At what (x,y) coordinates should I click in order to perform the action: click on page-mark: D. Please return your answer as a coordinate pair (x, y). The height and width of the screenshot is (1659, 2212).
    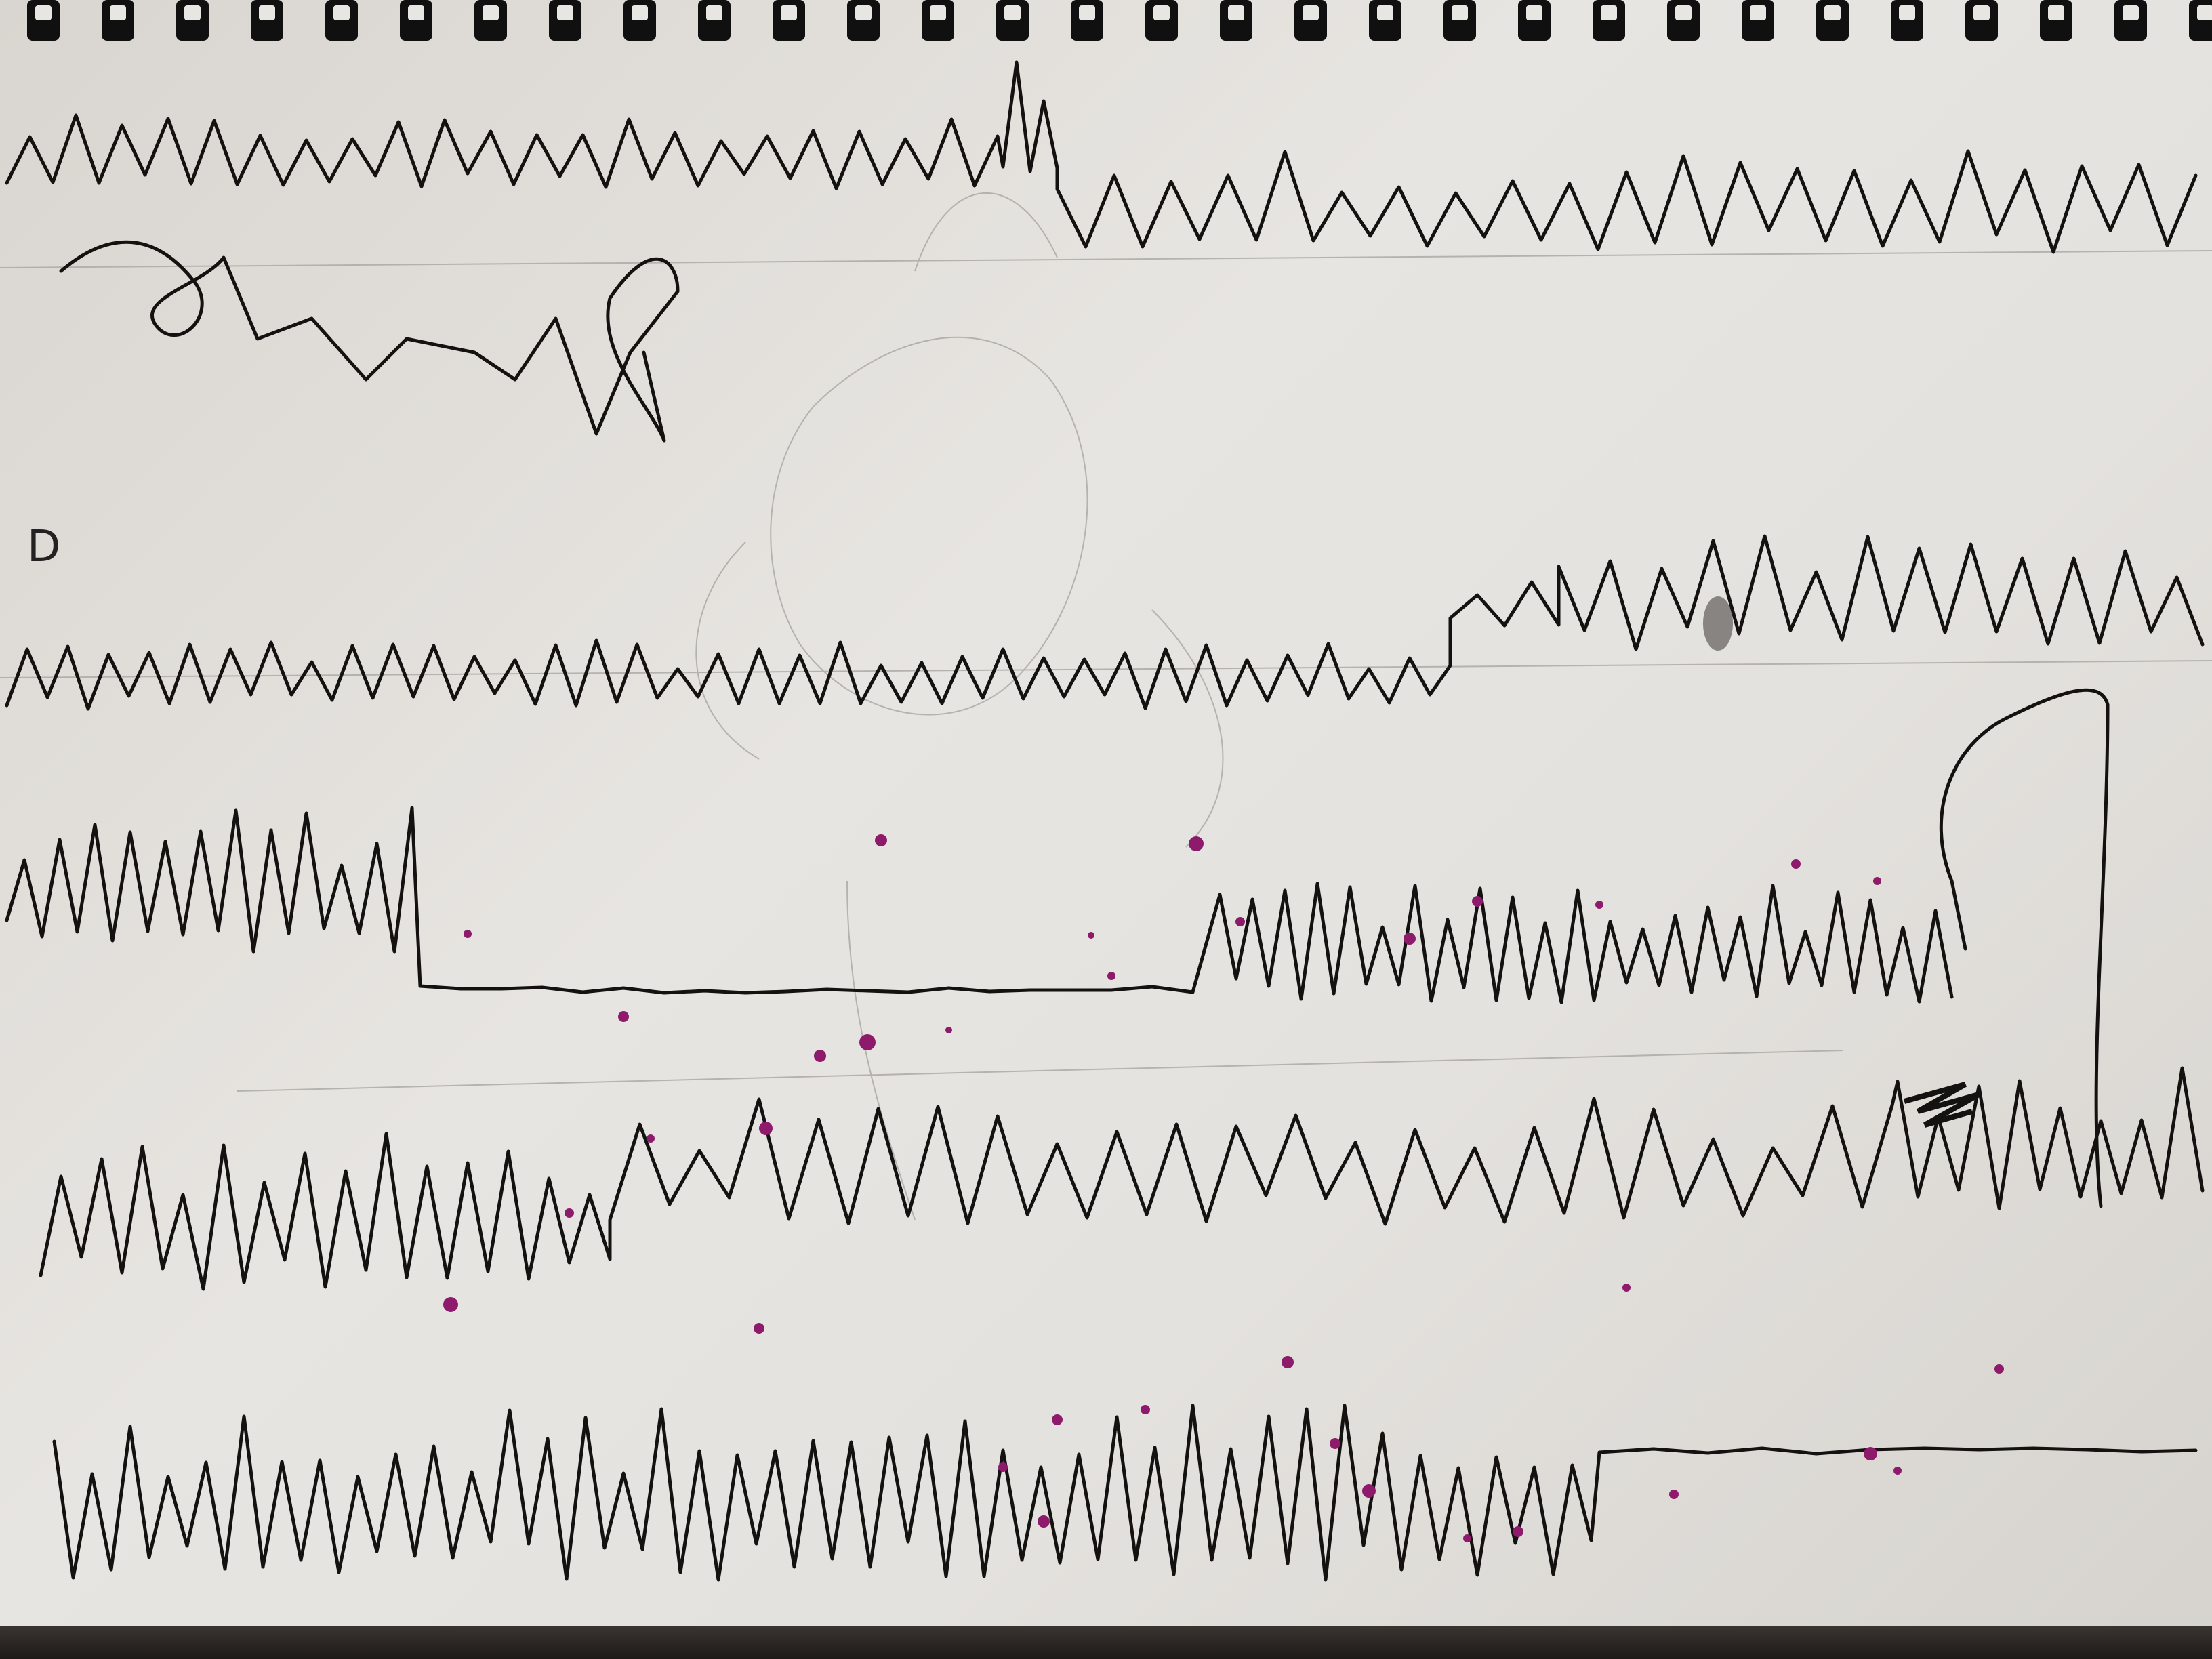
    Looking at the image, I should click on (44, 547).